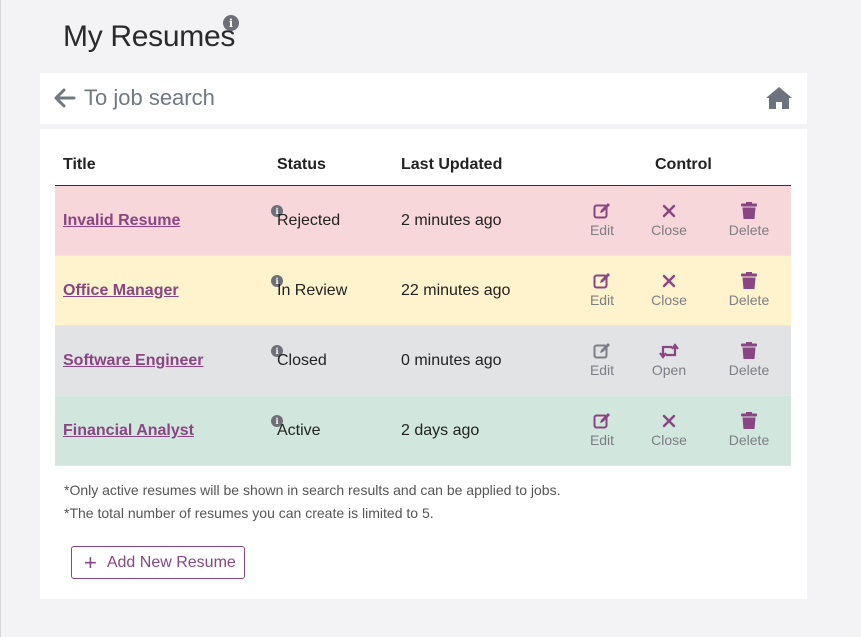 Image resolution: width=861 pixels, height=637 pixels. Describe the element at coordinates (312, 290) in the screenshot. I see `status-text: In Review` at that location.